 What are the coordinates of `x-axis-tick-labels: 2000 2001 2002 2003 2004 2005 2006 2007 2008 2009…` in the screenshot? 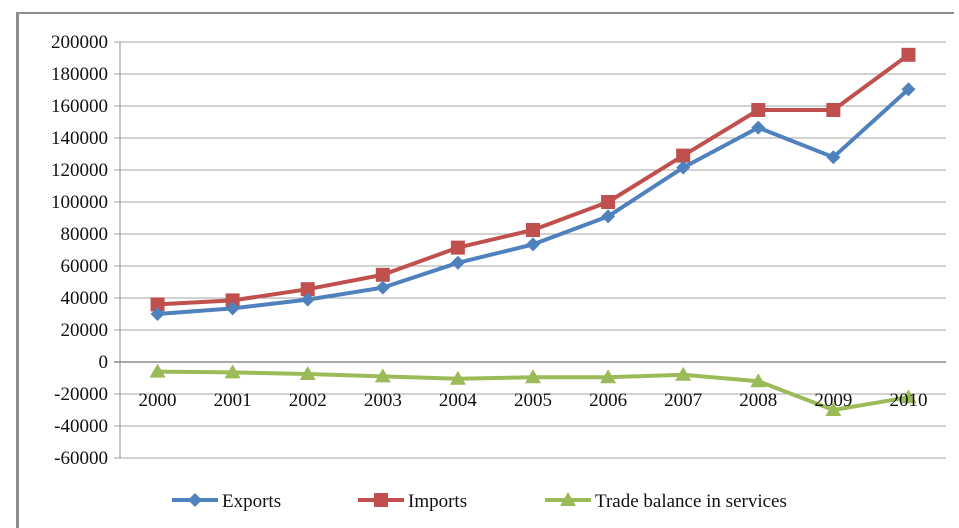 It's located at (533, 400).